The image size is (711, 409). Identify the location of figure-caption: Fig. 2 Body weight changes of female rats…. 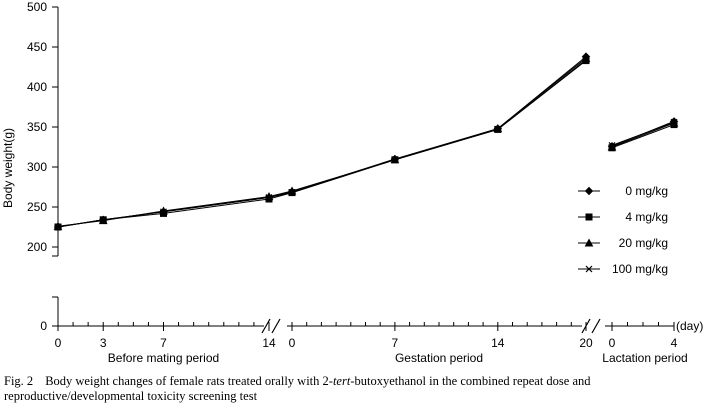
(356, 389).